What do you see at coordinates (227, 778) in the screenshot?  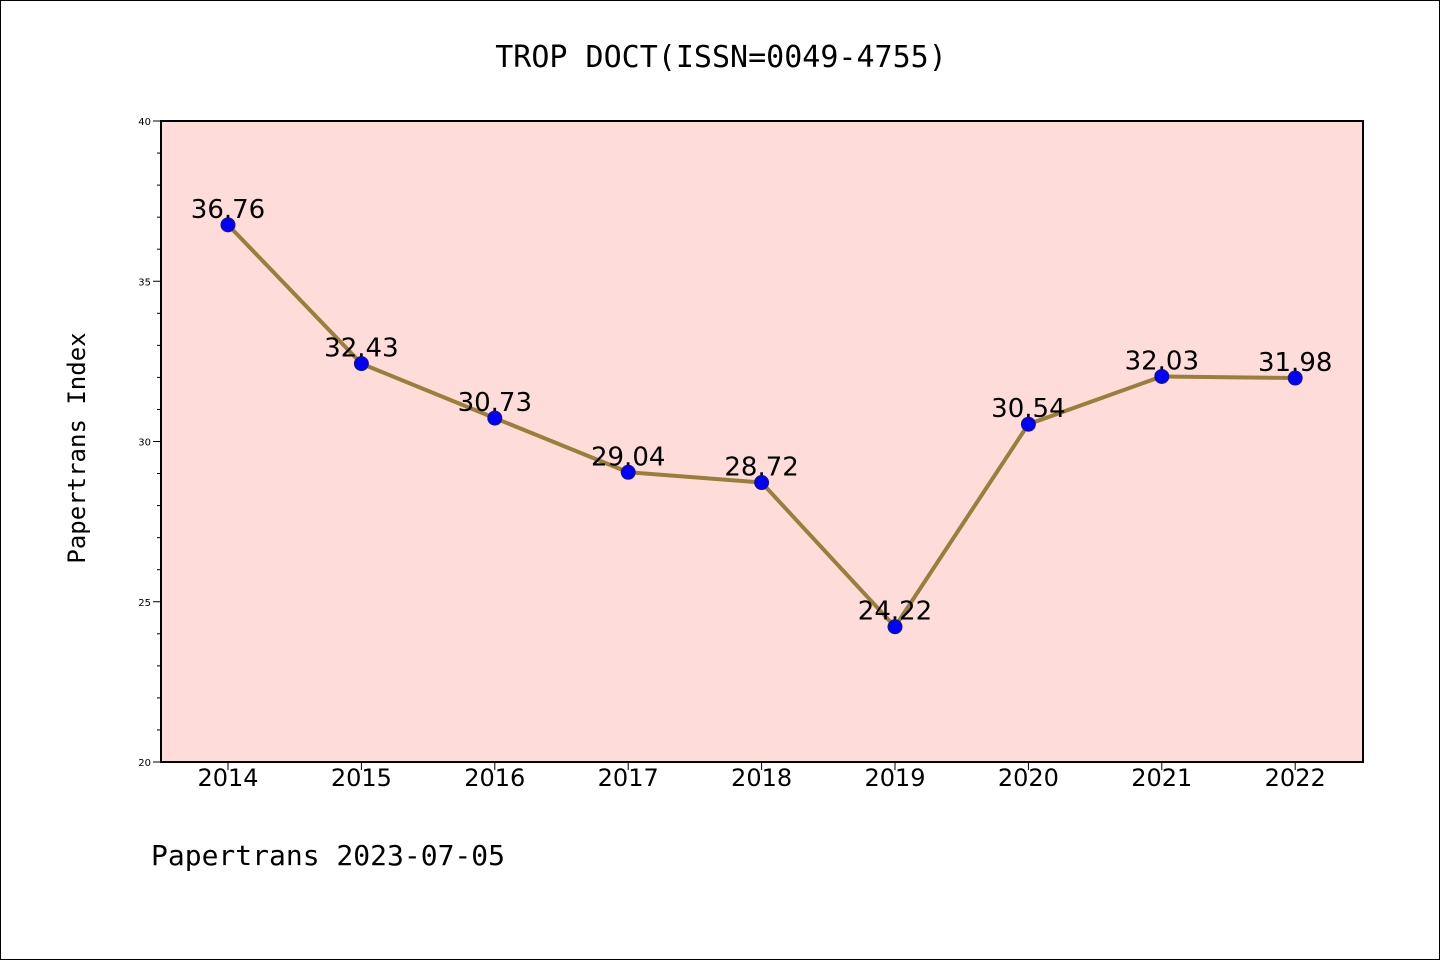 I see `x-tick-label: 2014` at bounding box center [227, 778].